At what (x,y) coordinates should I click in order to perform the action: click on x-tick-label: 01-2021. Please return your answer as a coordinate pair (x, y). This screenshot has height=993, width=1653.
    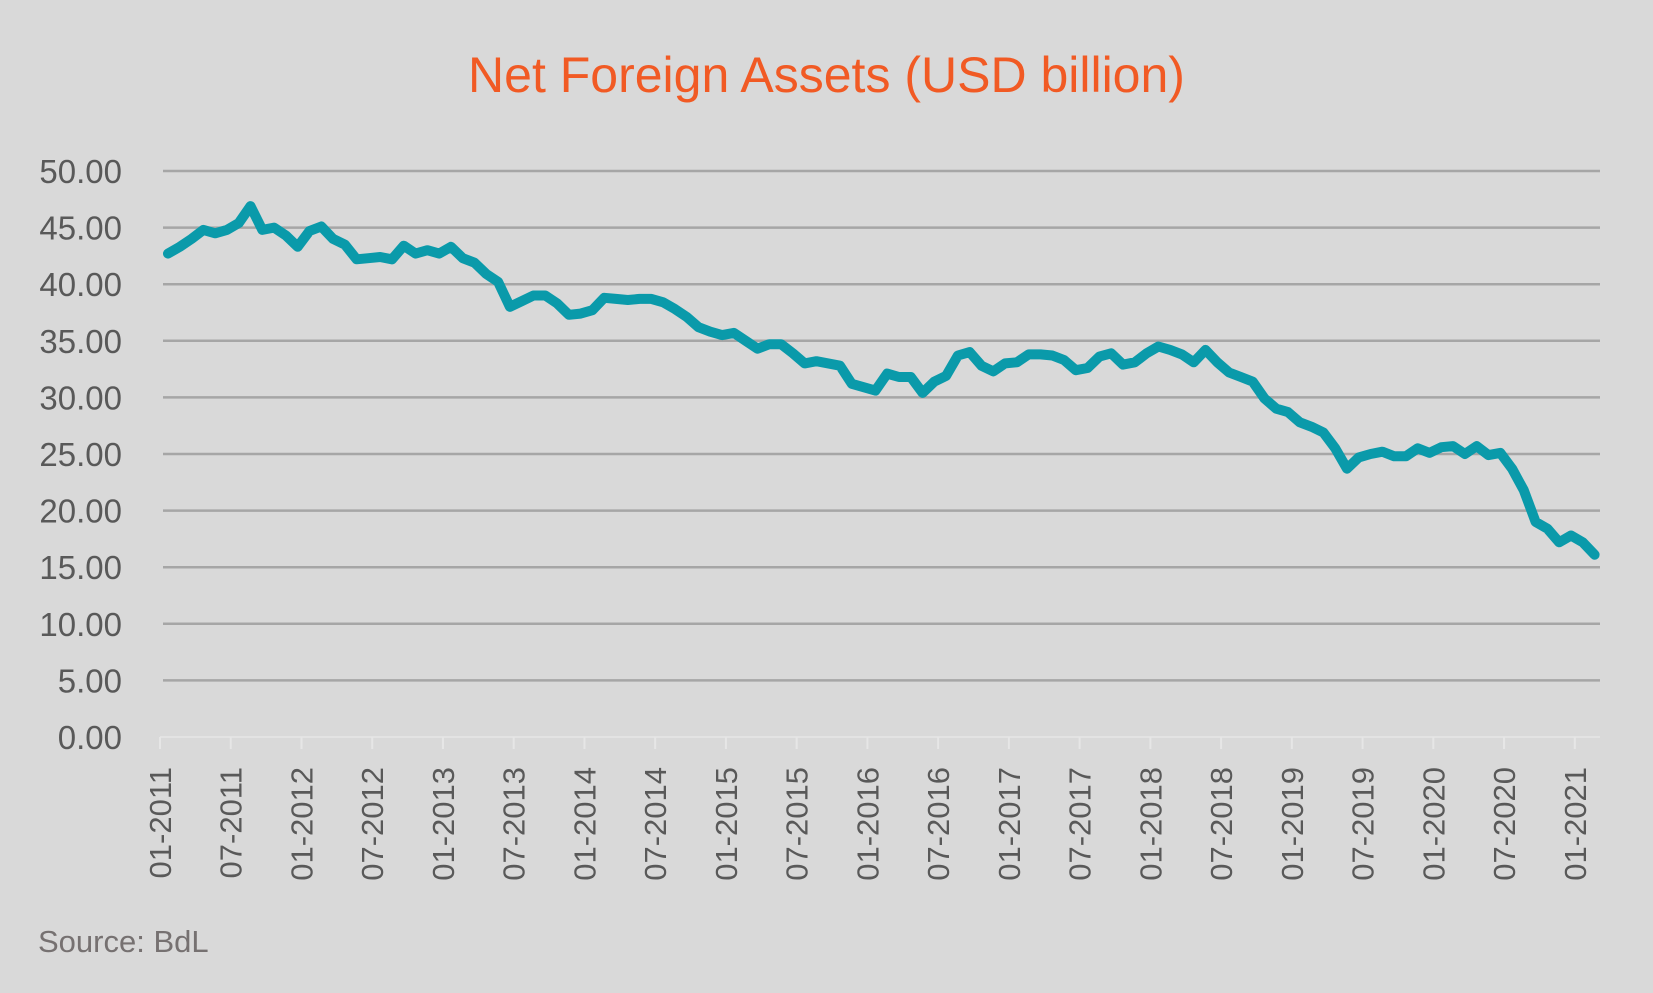
    Looking at the image, I should click on (1575, 824).